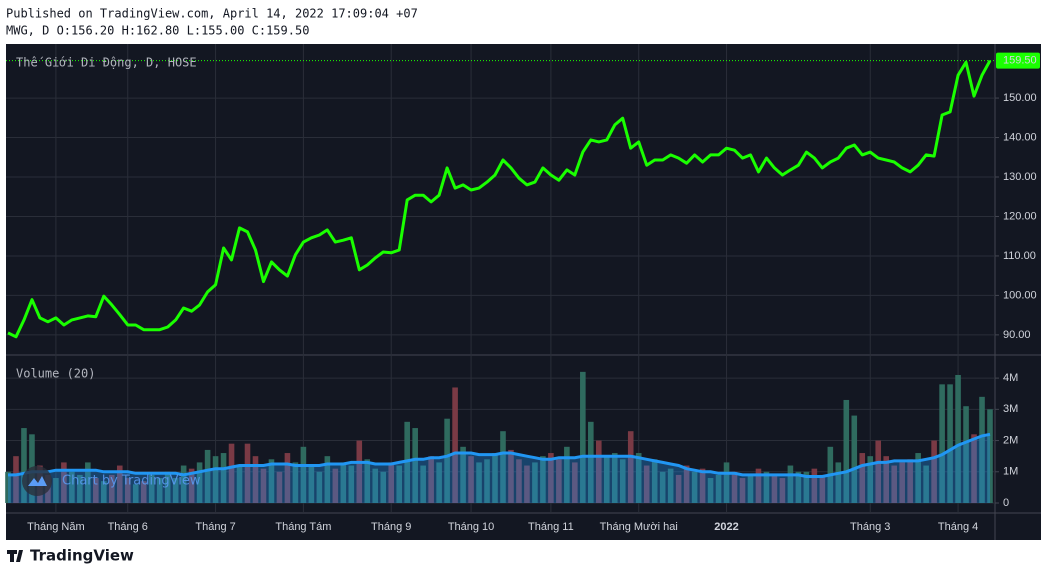 This screenshot has height=575, width=1047. I want to click on x-tick-label: Tháng 6, so click(128, 527).